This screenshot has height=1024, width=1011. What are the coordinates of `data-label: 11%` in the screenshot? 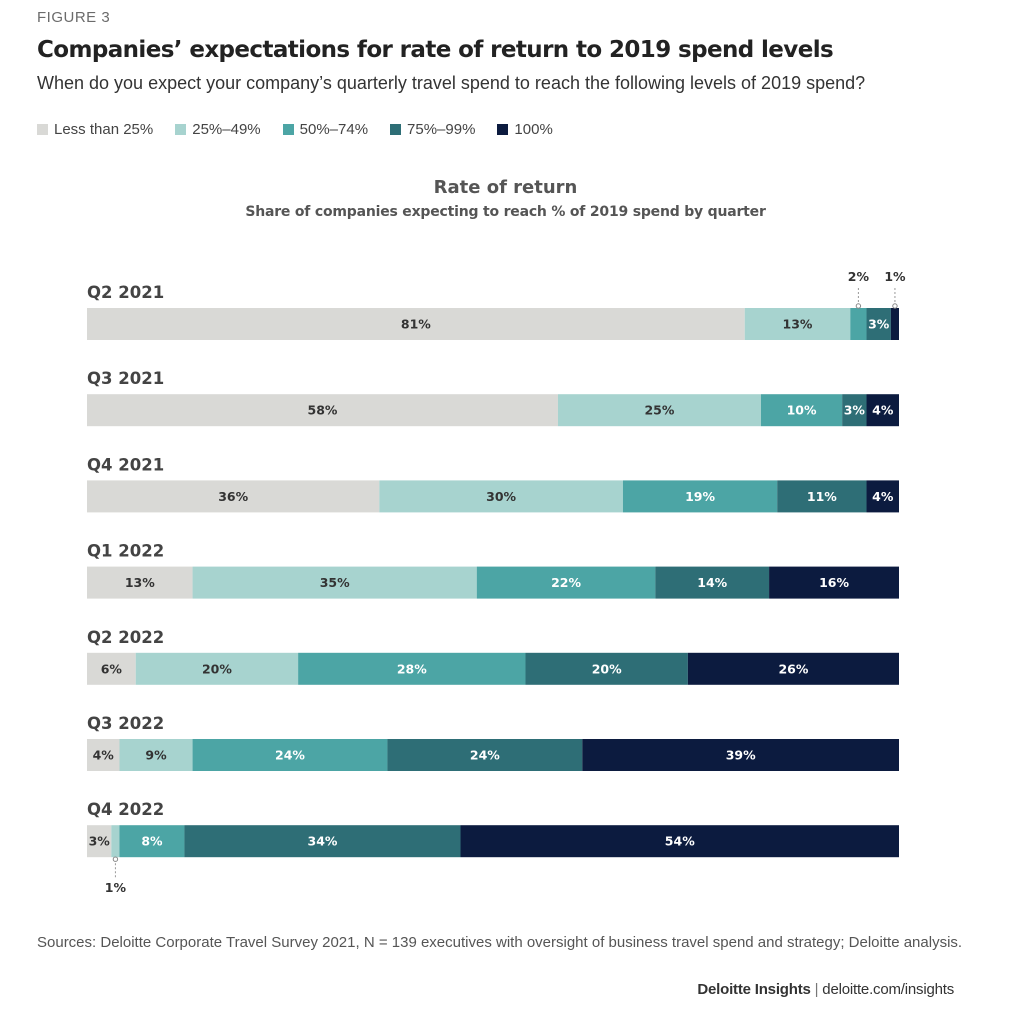 It's located at (822, 496).